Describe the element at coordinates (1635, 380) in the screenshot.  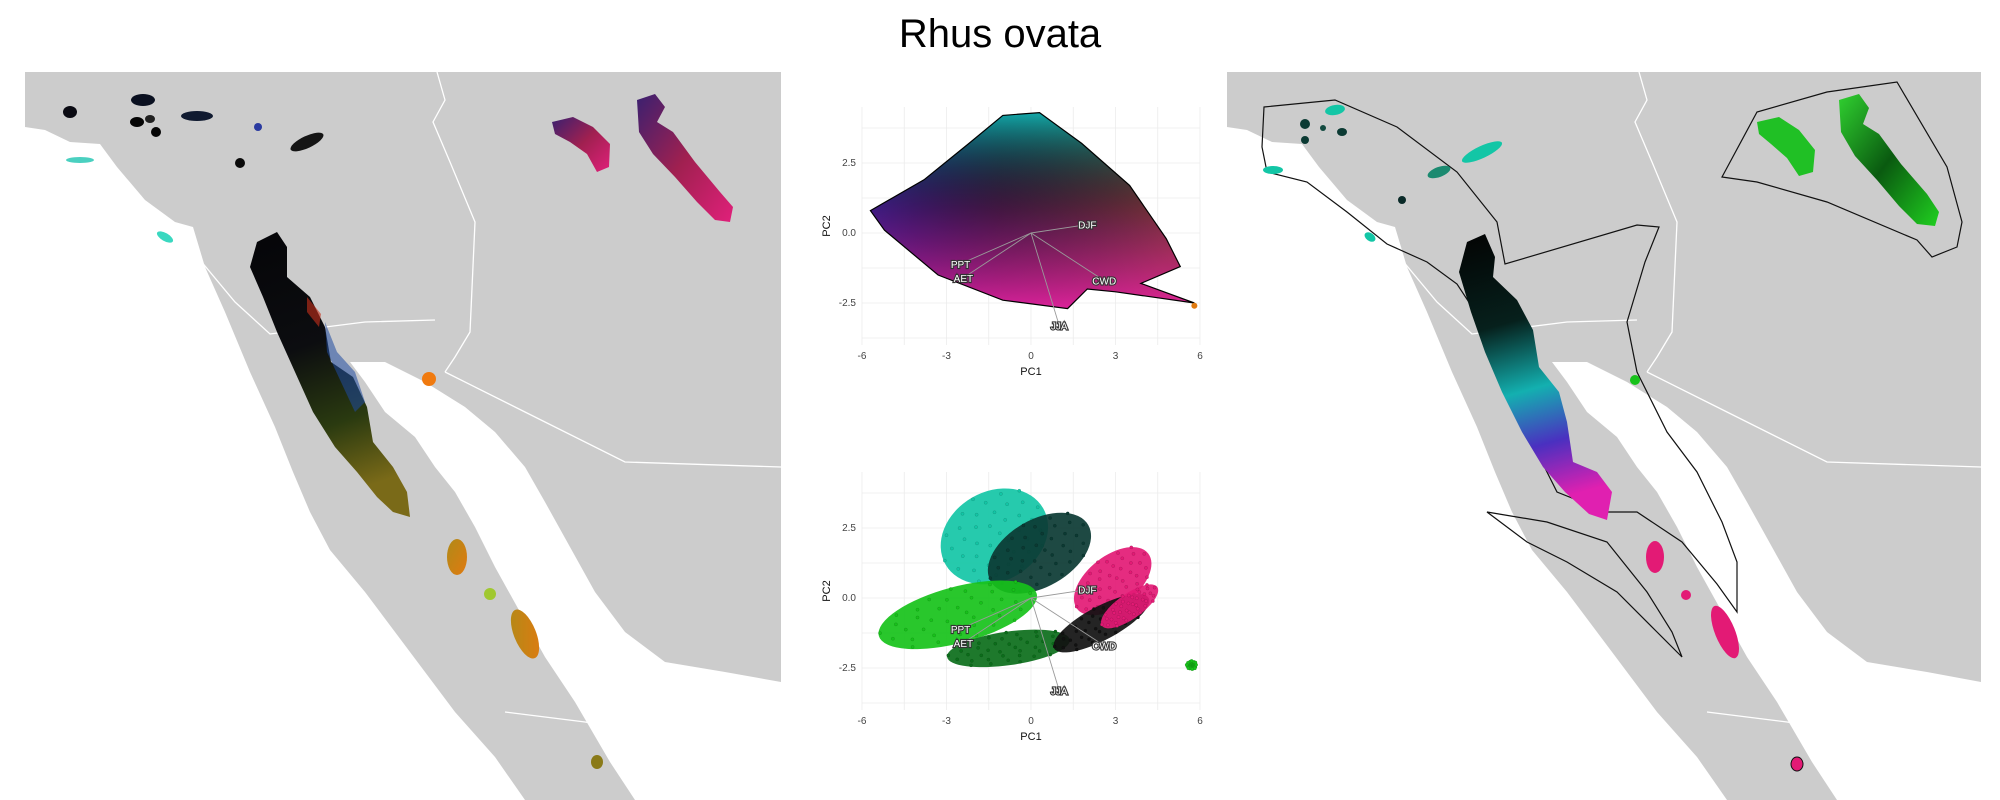
I see `patch-green` at that location.